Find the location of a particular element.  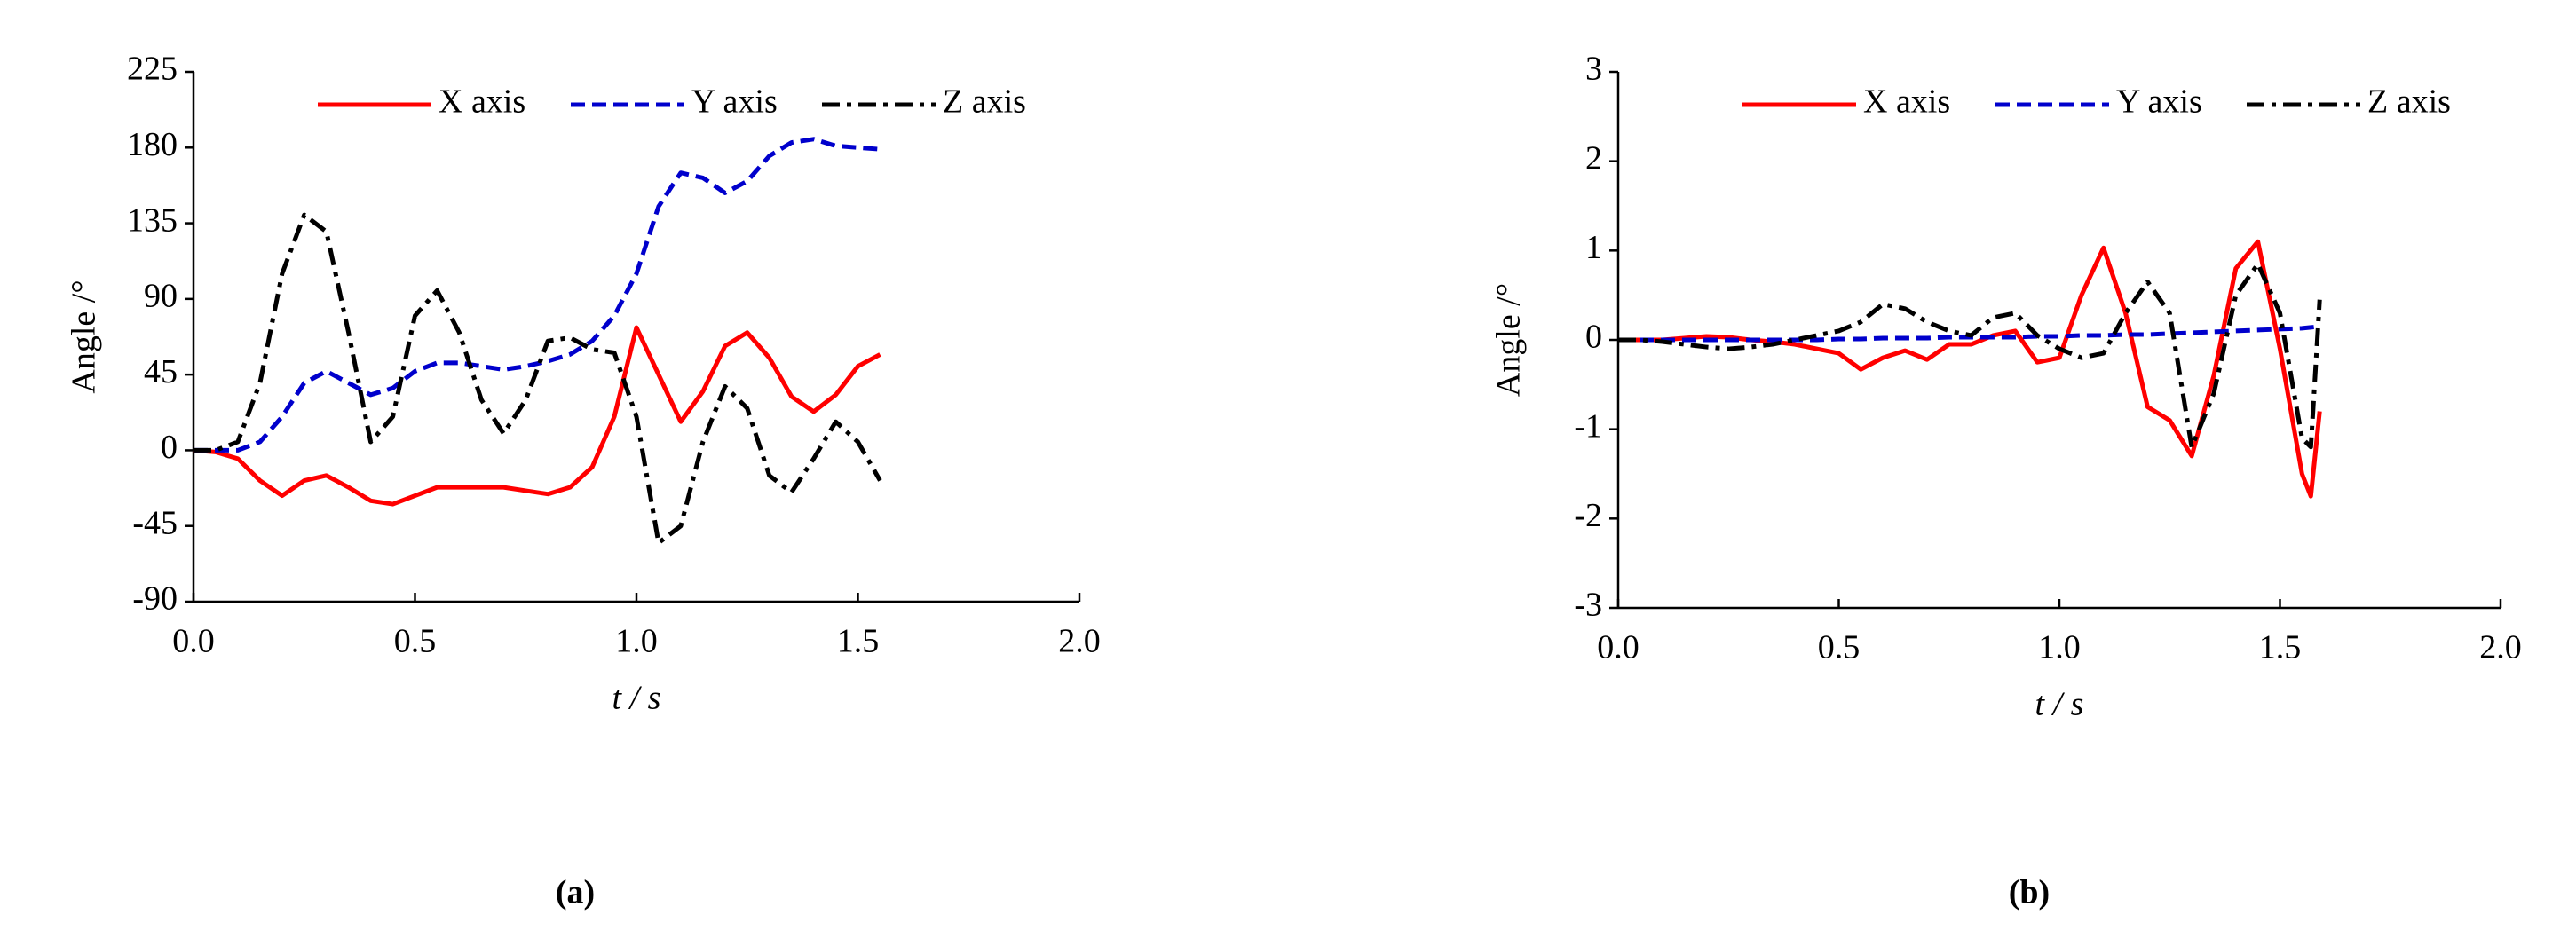

y-tick-label: 1 is located at coordinates (1593, 248).